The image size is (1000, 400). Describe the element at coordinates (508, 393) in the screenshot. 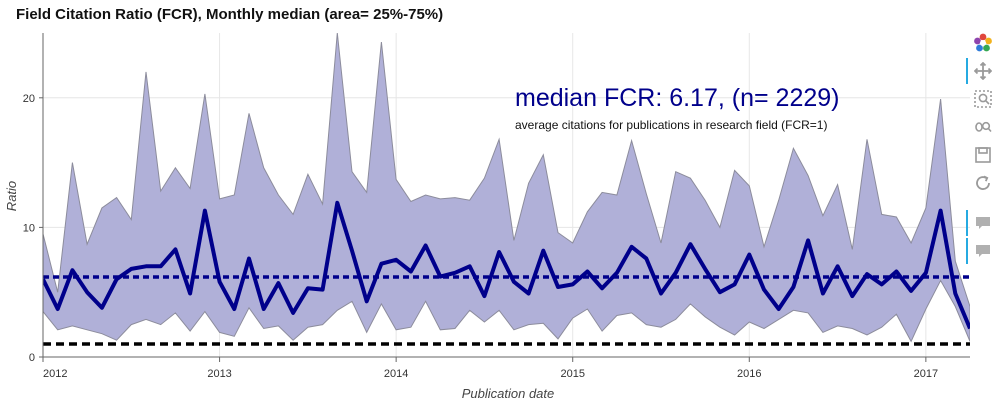

I see `x-axis-label: Publication date` at that location.